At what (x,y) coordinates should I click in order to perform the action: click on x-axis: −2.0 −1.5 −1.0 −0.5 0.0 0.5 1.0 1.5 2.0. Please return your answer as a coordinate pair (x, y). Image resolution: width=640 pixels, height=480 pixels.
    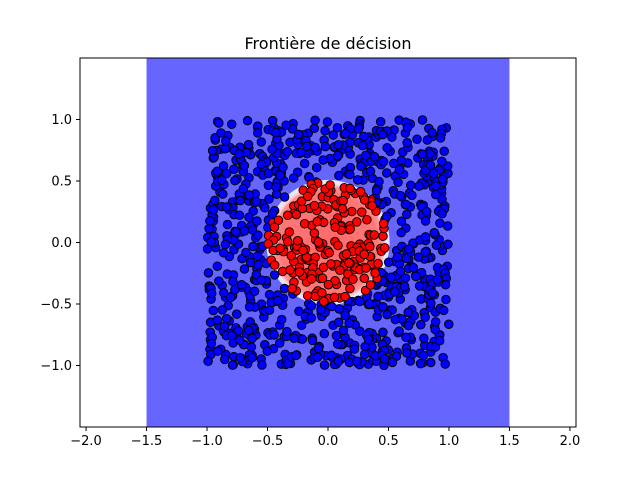
    Looking at the image, I should click on (325, 438).